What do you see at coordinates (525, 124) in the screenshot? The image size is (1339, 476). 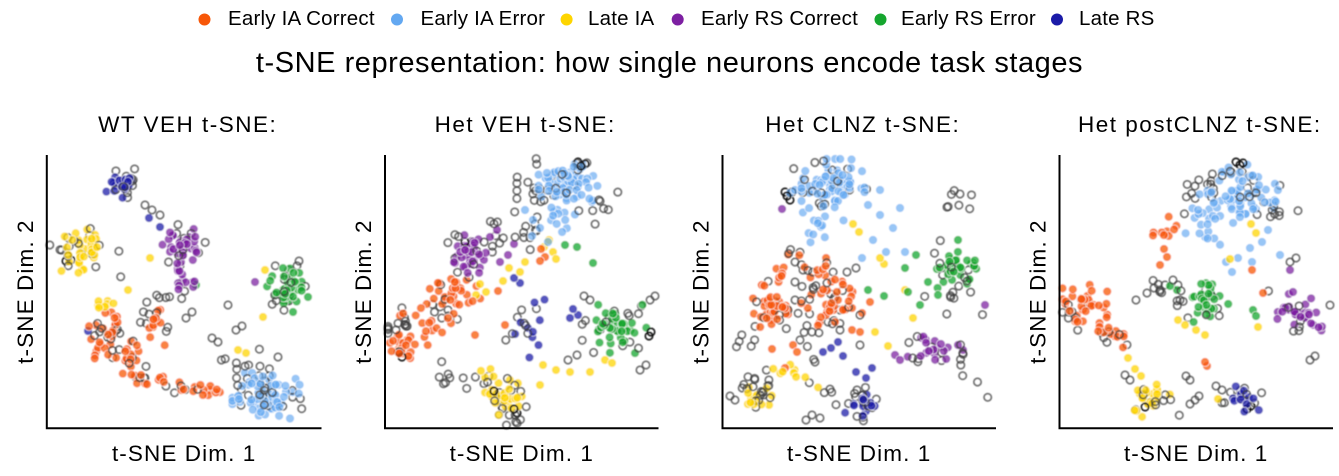 I see `svg-text: Het VEH t-SNE:` at bounding box center [525, 124].